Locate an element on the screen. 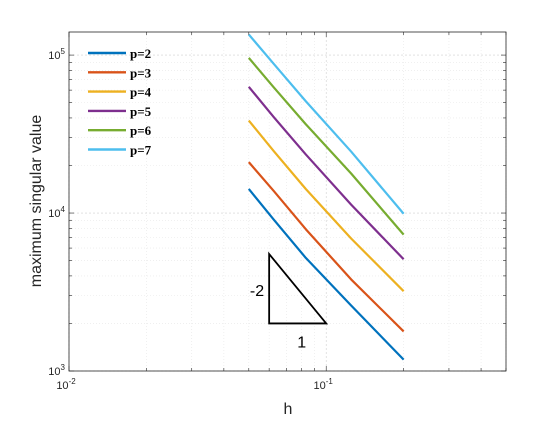 This screenshot has width=560, height=425. y-tick-label: 10⁵ is located at coordinates (56, 54).